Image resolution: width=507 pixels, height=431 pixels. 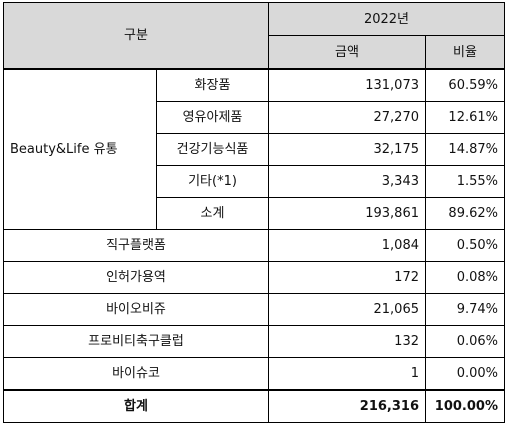 What do you see at coordinates (136, 277) in the screenshot?
I see `row-name: 인허가용역` at bounding box center [136, 277].